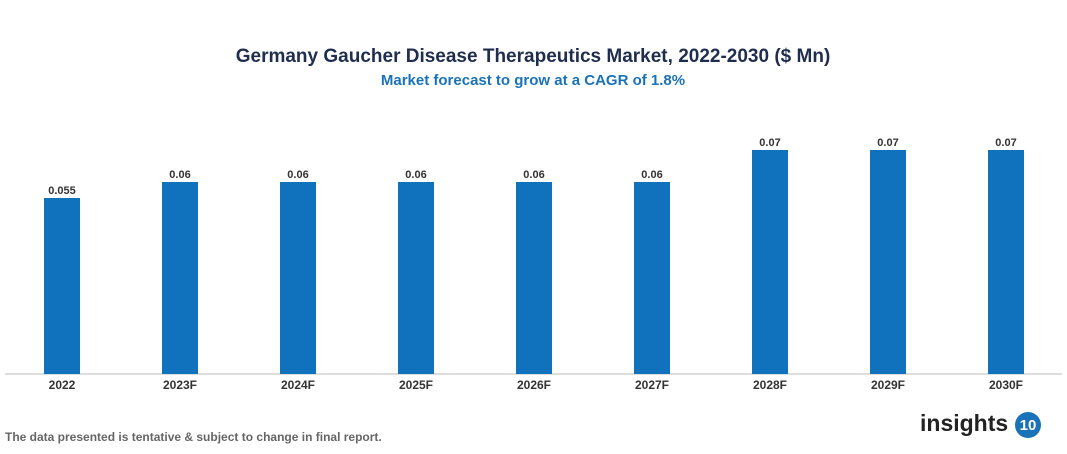 Image resolution: width=1067 pixels, height=454 pixels. What do you see at coordinates (652, 385) in the screenshot?
I see `x-tick-label: 2027F` at bounding box center [652, 385].